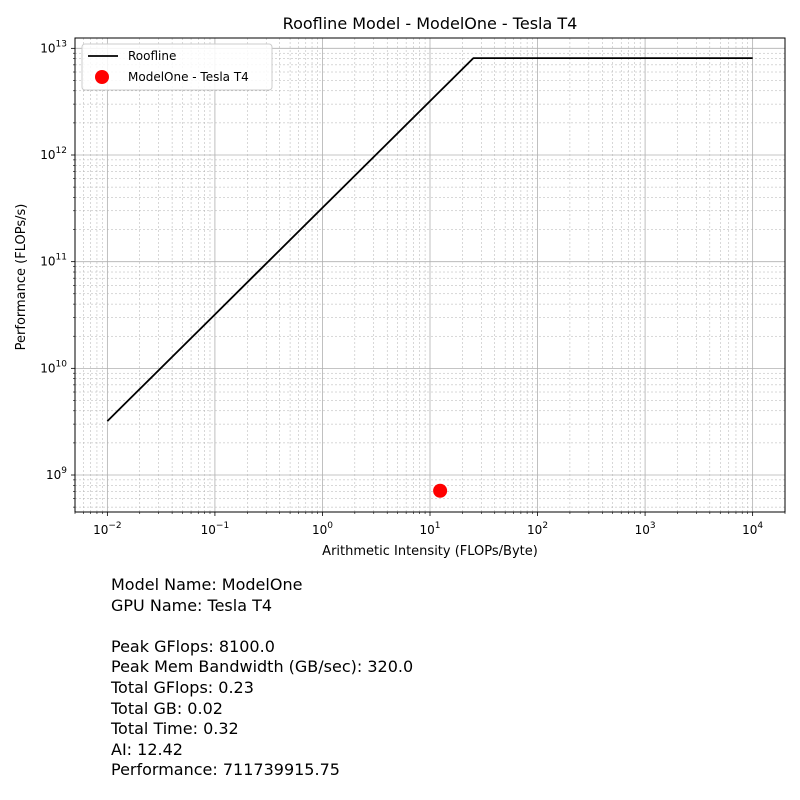  What do you see at coordinates (167, 708) in the screenshot?
I see `total-gb-text: Total GB: 0.02` at bounding box center [167, 708].